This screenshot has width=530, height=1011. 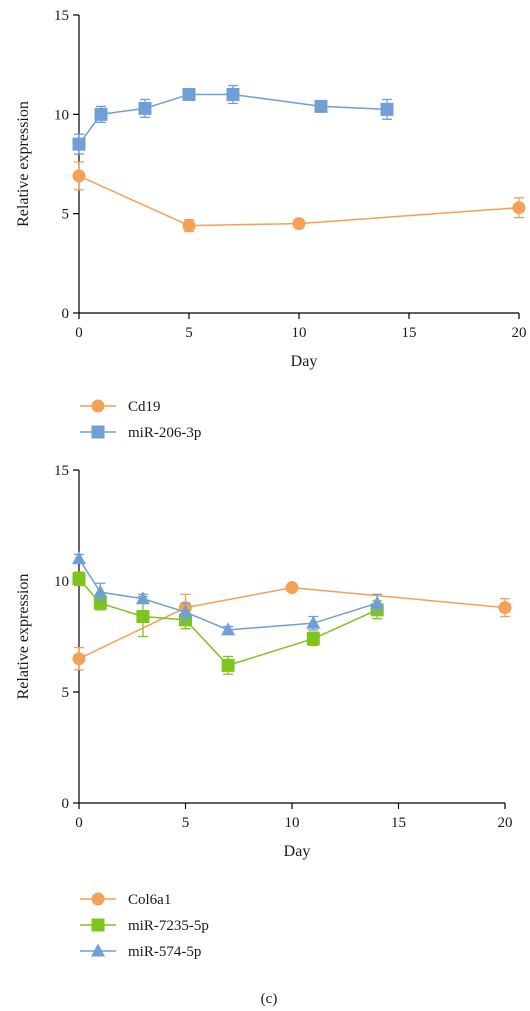 What do you see at coordinates (233, 119) in the screenshot?
I see `series-mir-206-3p` at bounding box center [233, 119].